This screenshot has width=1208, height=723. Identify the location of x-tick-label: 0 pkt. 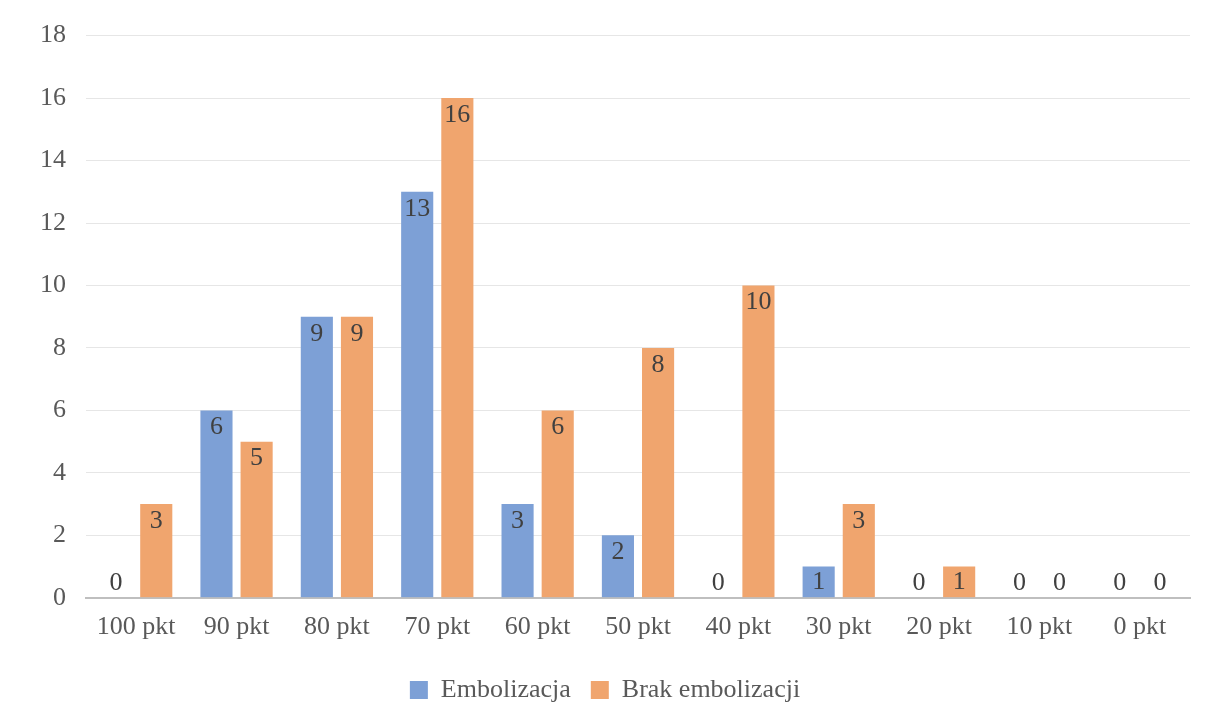
(1140, 626).